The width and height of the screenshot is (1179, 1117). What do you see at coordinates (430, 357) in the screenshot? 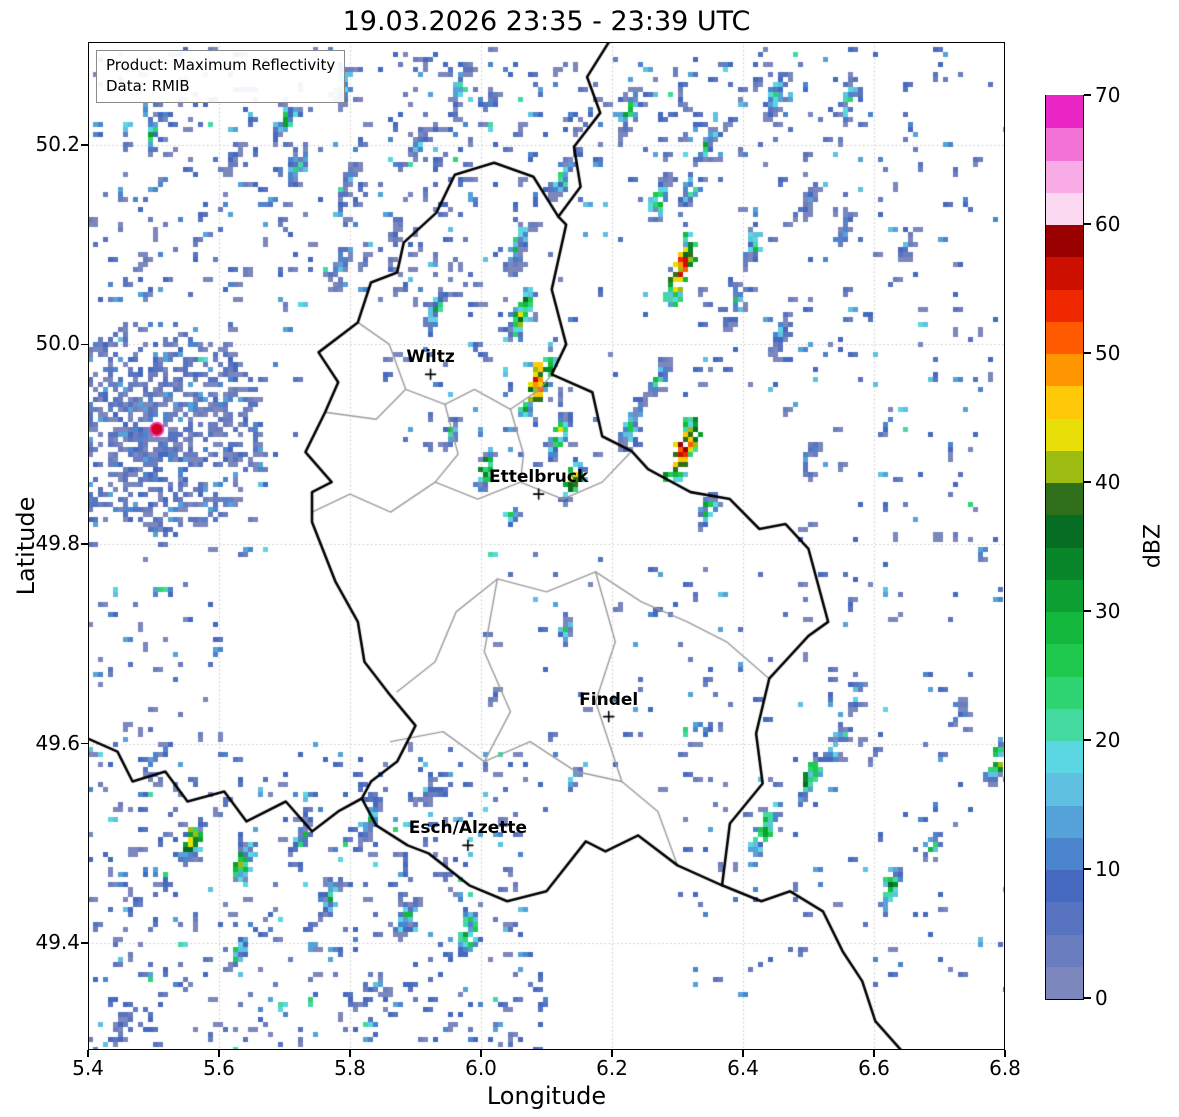
I see `city-label-wiltz: Wiltz` at bounding box center [430, 357].